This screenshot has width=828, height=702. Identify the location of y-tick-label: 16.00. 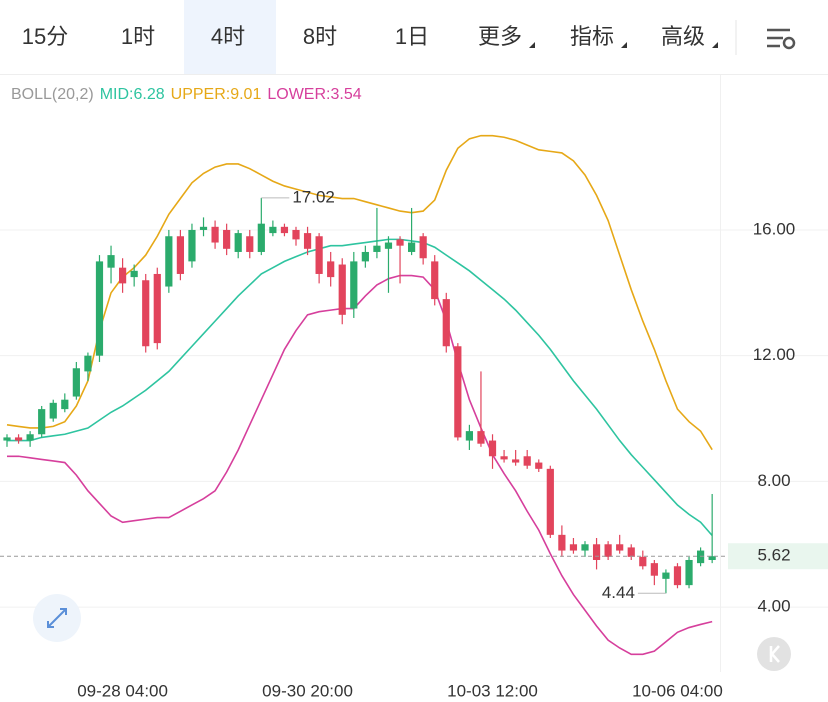
(774, 228).